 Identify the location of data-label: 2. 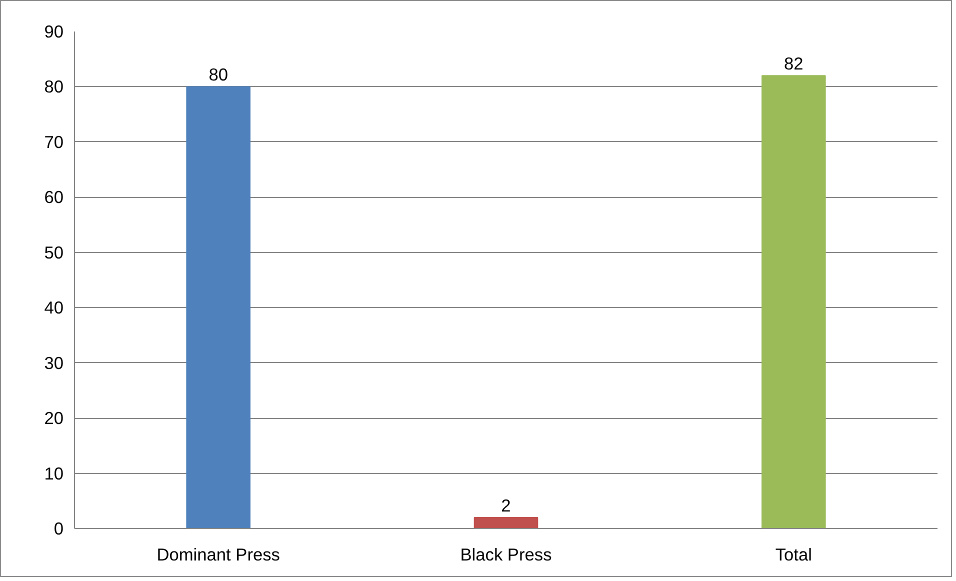
(506, 505).